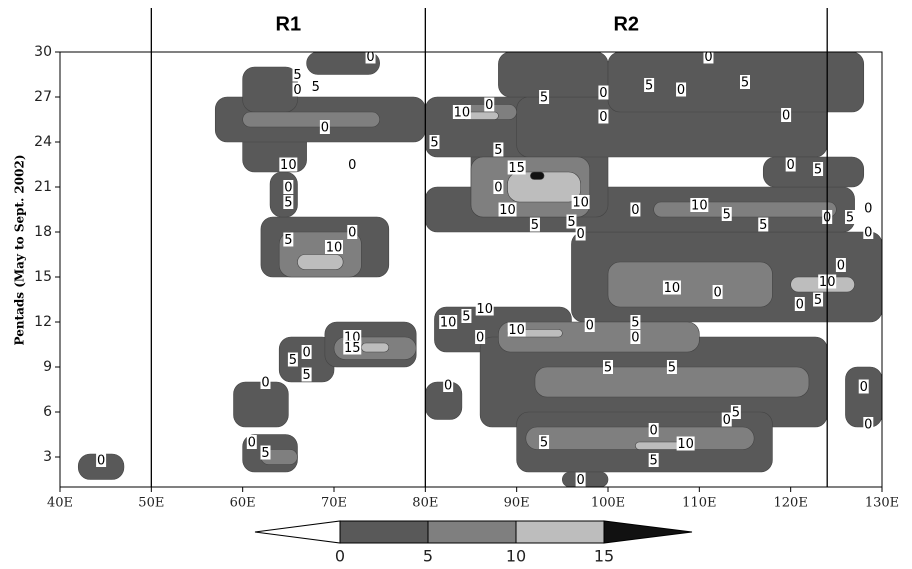 This screenshot has height=569, width=912. I want to click on colorbar-label: 5, so click(428, 556).